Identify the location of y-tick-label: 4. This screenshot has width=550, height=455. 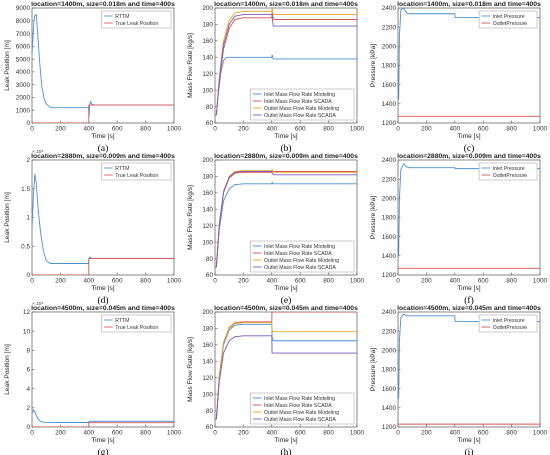
(28, 389).